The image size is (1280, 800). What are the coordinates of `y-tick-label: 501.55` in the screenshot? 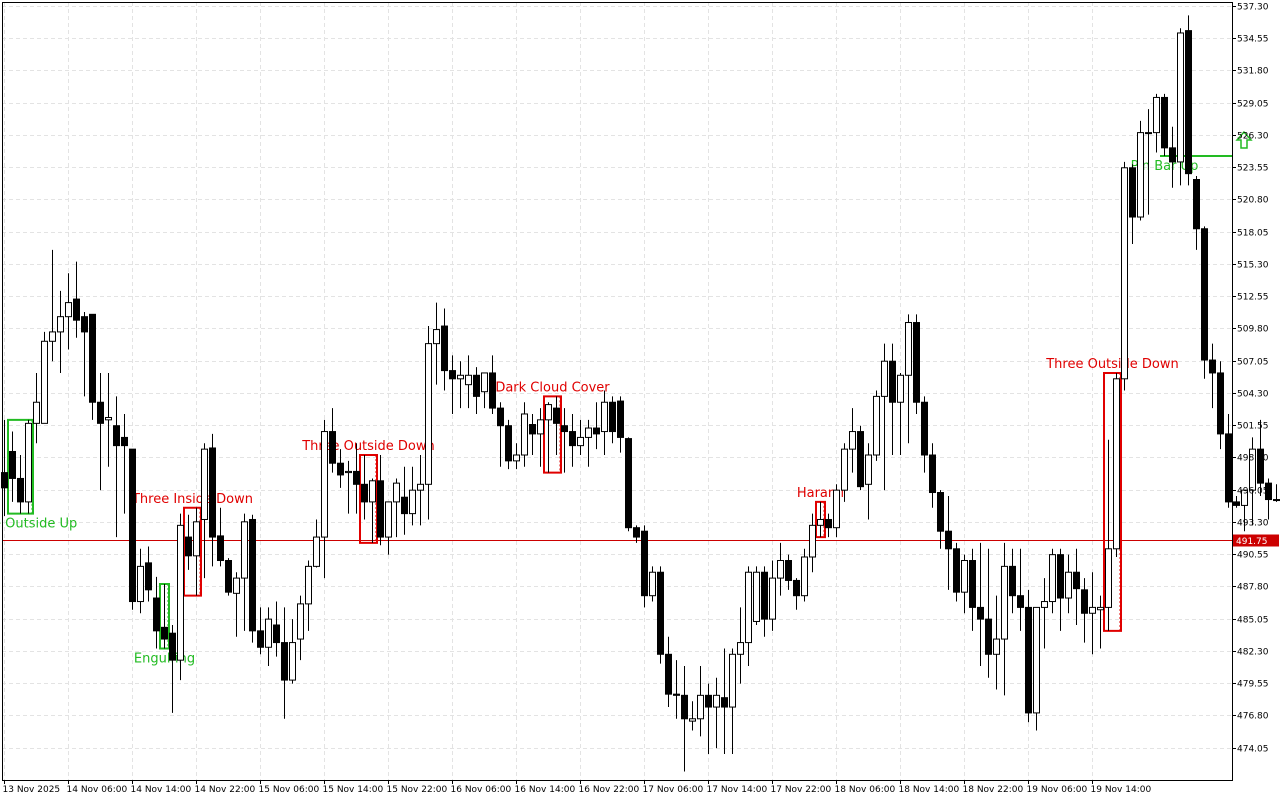 It's located at (1253, 427).